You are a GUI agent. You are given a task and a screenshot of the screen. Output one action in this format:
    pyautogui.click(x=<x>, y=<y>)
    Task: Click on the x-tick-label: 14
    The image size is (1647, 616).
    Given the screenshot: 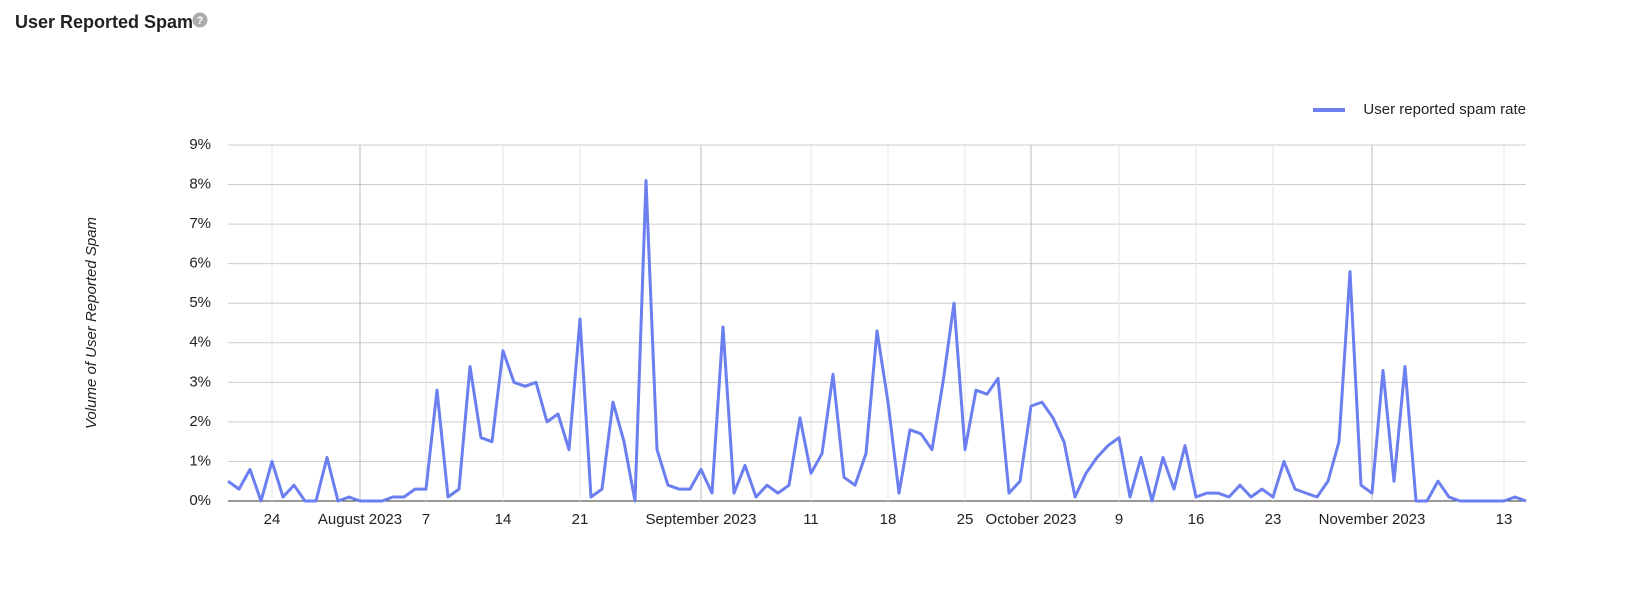 What is the action you would take?
    pyautogui.click(x=503, y=519)
    